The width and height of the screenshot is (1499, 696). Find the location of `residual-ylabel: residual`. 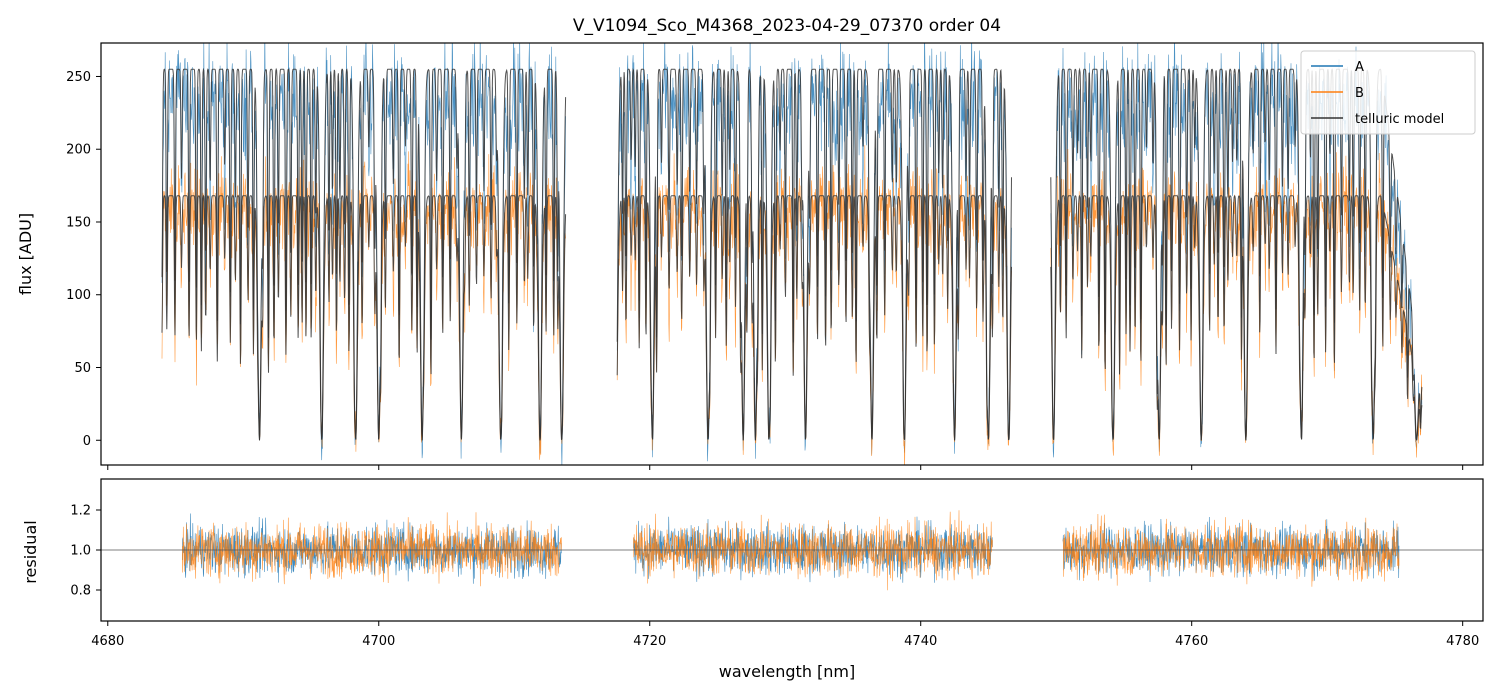

residual-ylabel: residual is located at coordinates (30, 551).